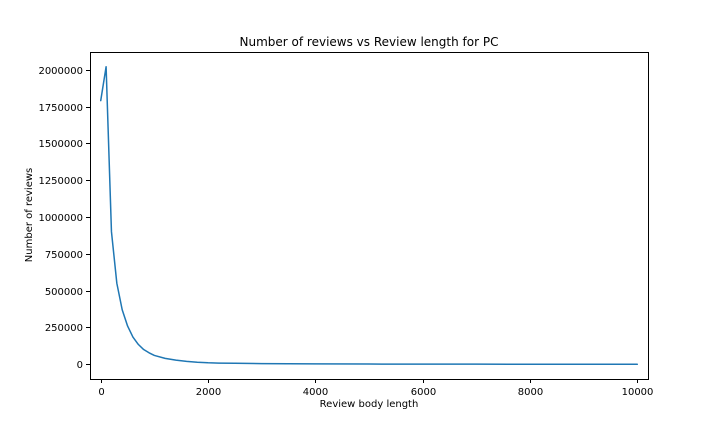 Image resolution: width=720 pixels, height=432 pixels. What do you see at coordinates (423, 392) in the screenshot?
I see `x-tick-label: 6000` at bounding box center [423, 392].